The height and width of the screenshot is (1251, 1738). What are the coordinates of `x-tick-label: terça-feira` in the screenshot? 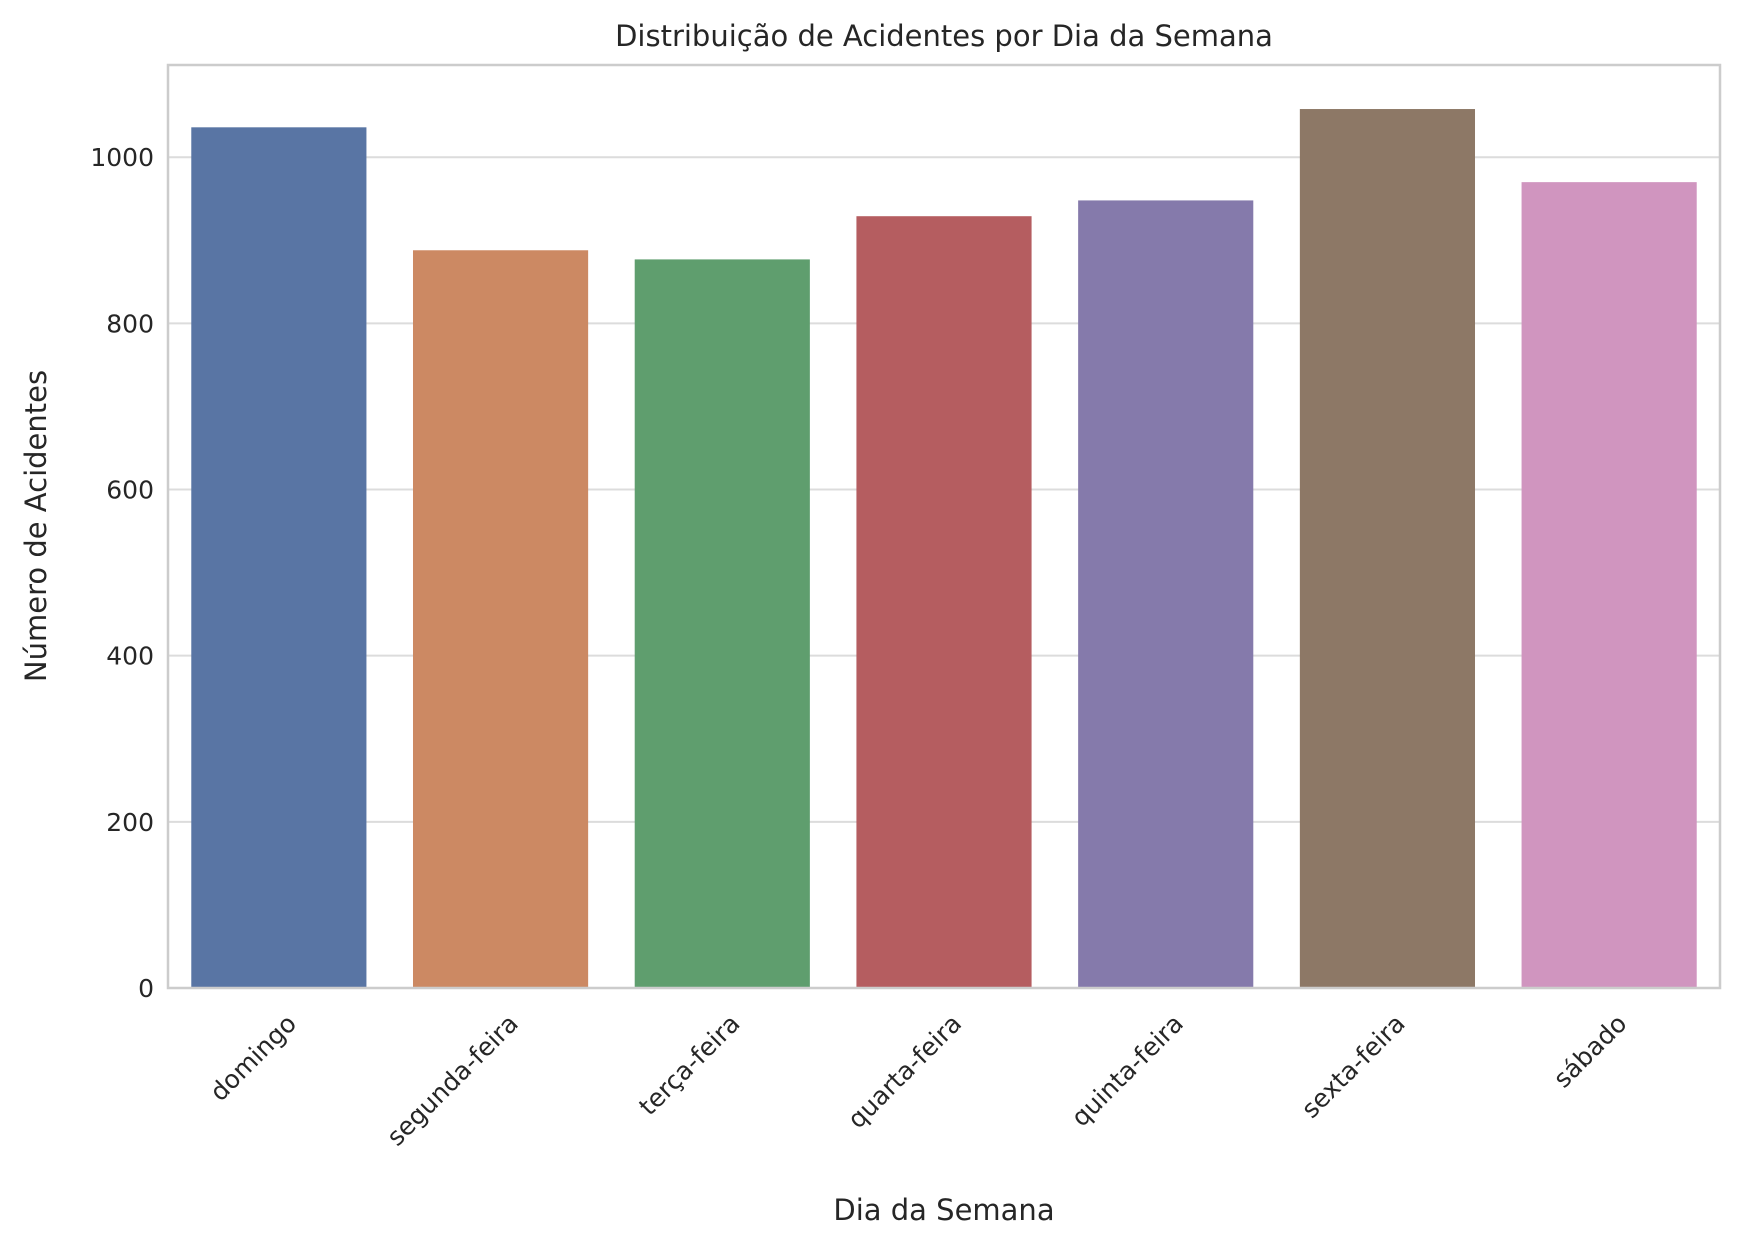 It's located at (689, 1065).